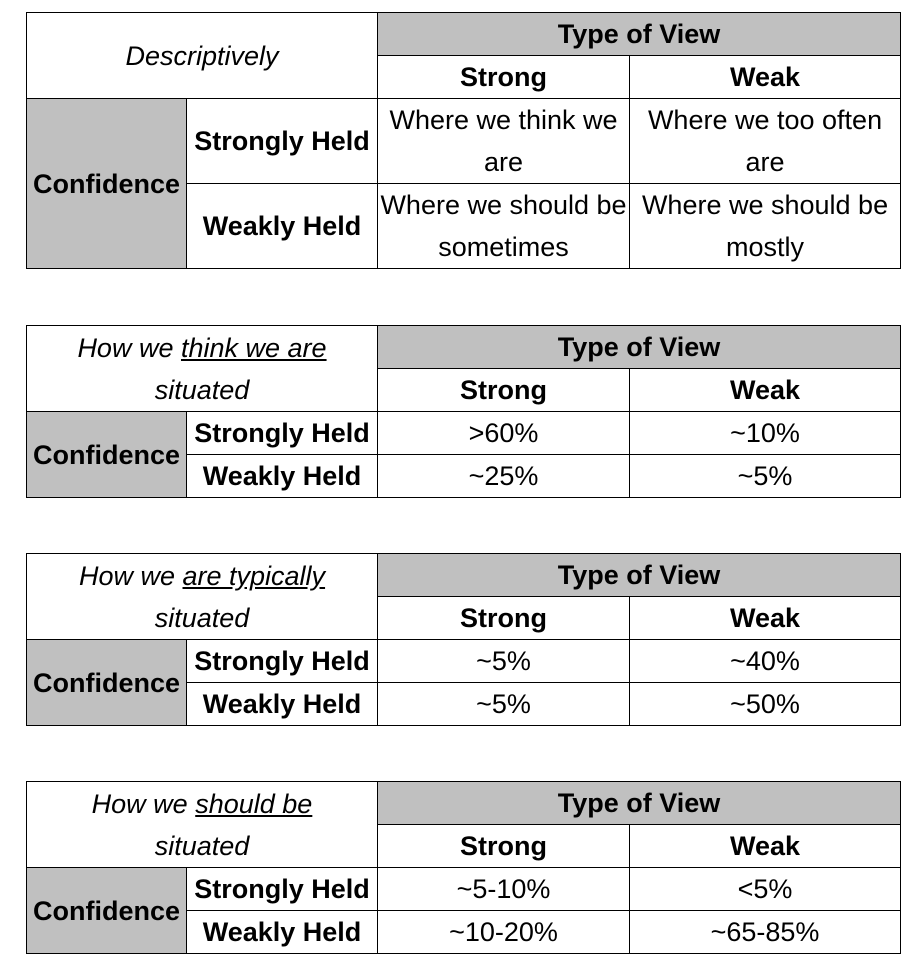 This screenshot has width=921, height=966. I want to click on table-cell: ~50%, so click(765, 704).